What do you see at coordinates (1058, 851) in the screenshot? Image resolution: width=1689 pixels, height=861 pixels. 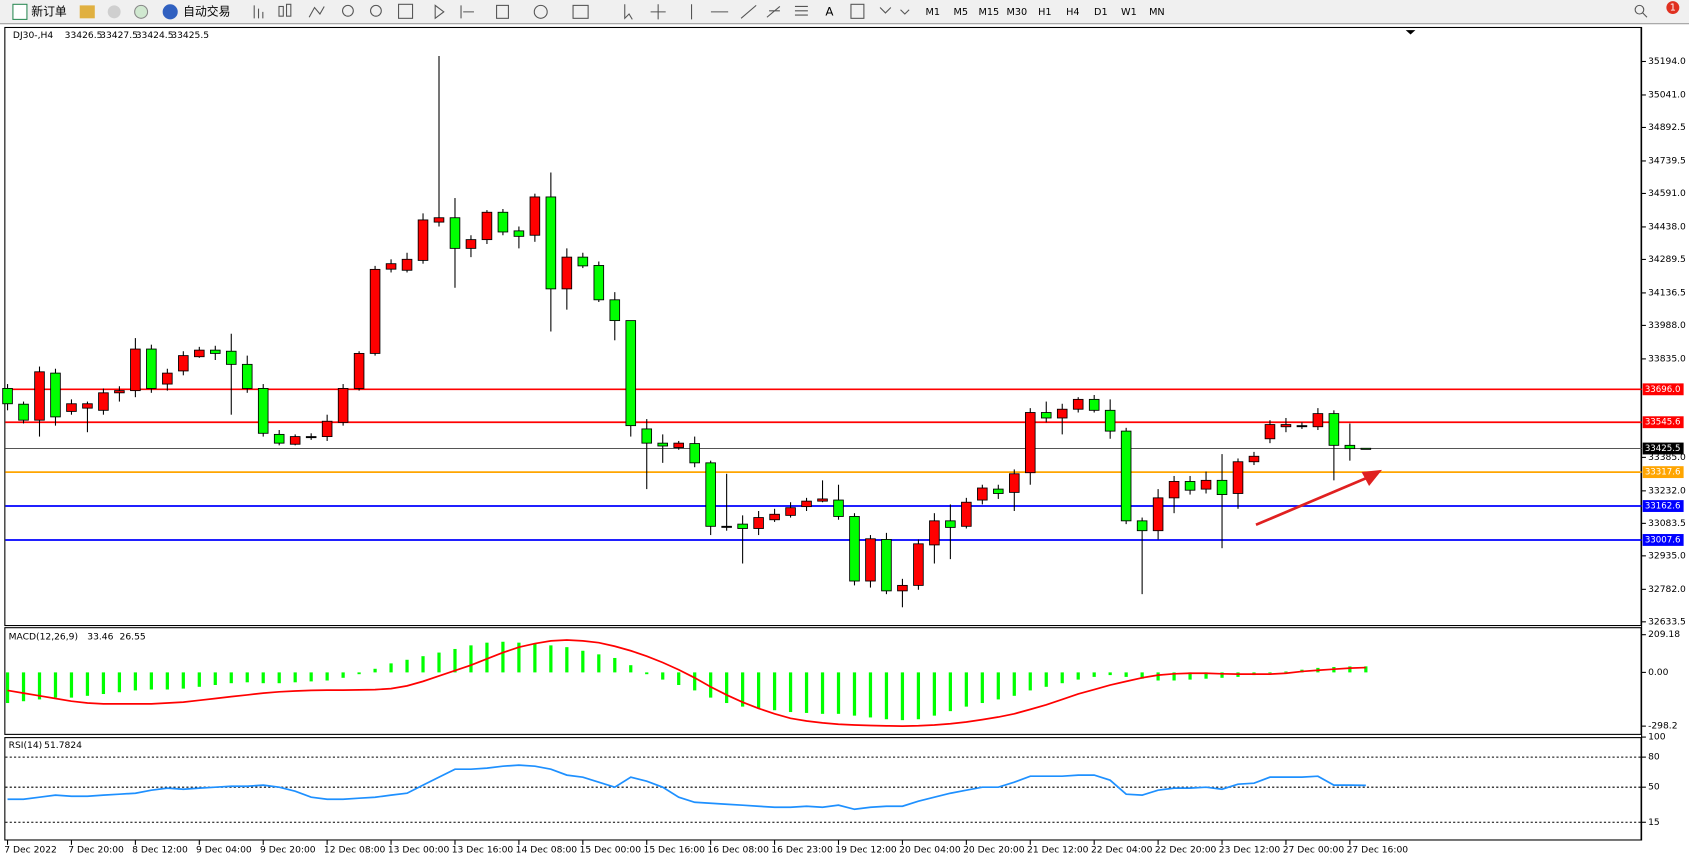 I see `x-tick-label: 21 Dec 12:00` at bounding box center [1058, 851].